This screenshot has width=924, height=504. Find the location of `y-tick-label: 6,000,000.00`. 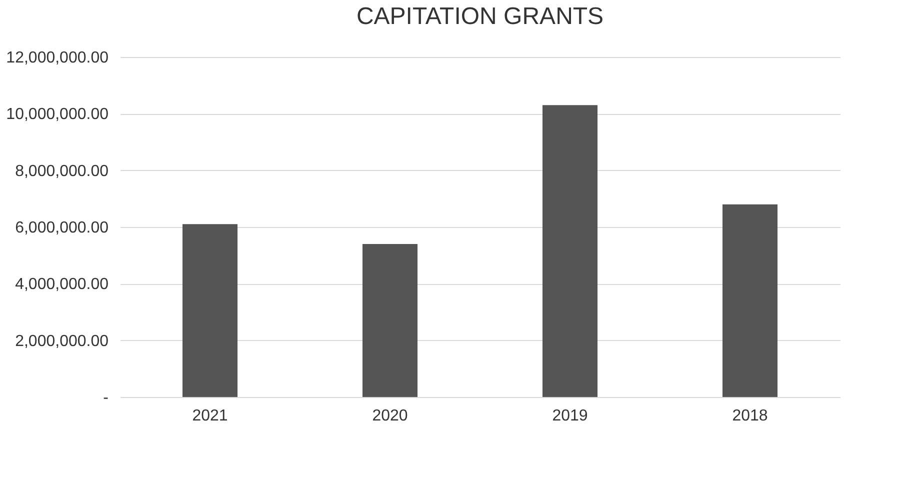

y-tick-label: 6,000,000.00 is located at coordinates (62, 228).